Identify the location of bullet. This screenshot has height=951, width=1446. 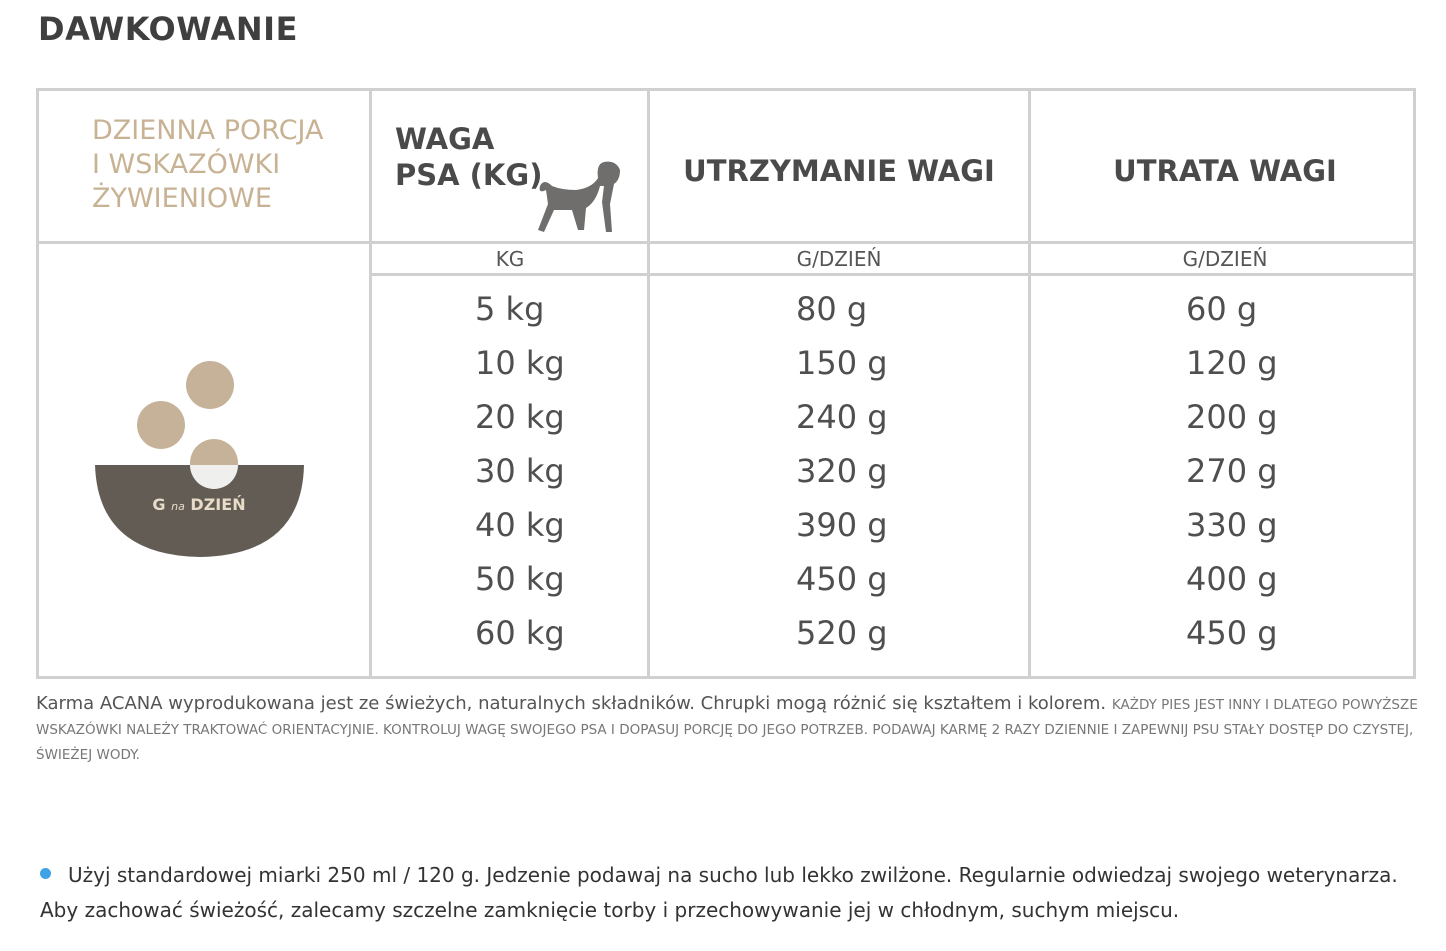
(45, 873).